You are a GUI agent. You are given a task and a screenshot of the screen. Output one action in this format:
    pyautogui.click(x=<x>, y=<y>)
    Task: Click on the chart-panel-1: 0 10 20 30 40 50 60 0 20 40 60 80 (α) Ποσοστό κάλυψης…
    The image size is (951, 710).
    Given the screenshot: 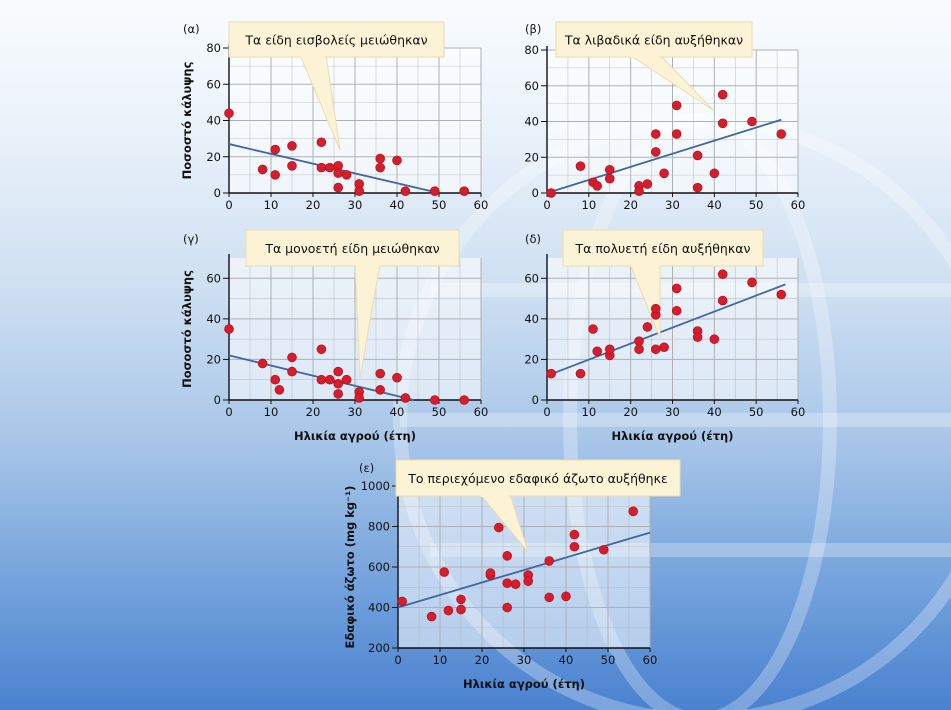 What is the action you would take?
    pyautogui.click(x=334, y=116)
    